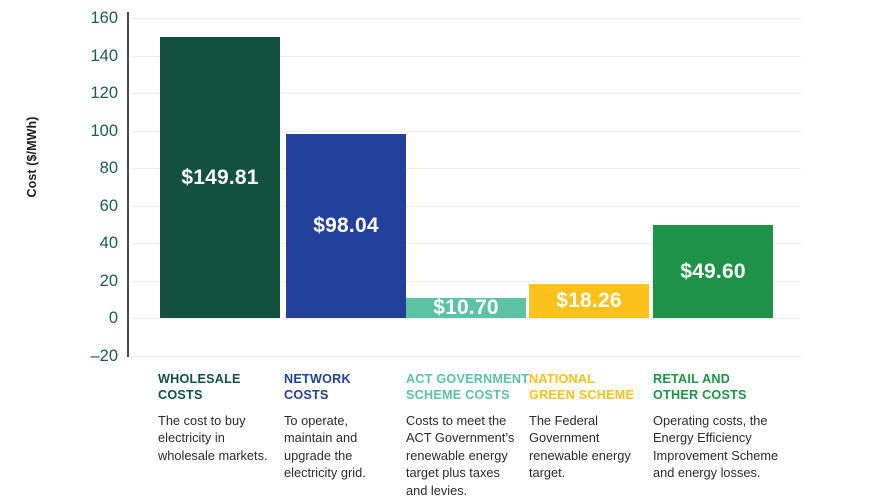 This screenshot has height=498, width=882. I want to click on bar-national-green-scheme: $18.26, so click(589, 300).